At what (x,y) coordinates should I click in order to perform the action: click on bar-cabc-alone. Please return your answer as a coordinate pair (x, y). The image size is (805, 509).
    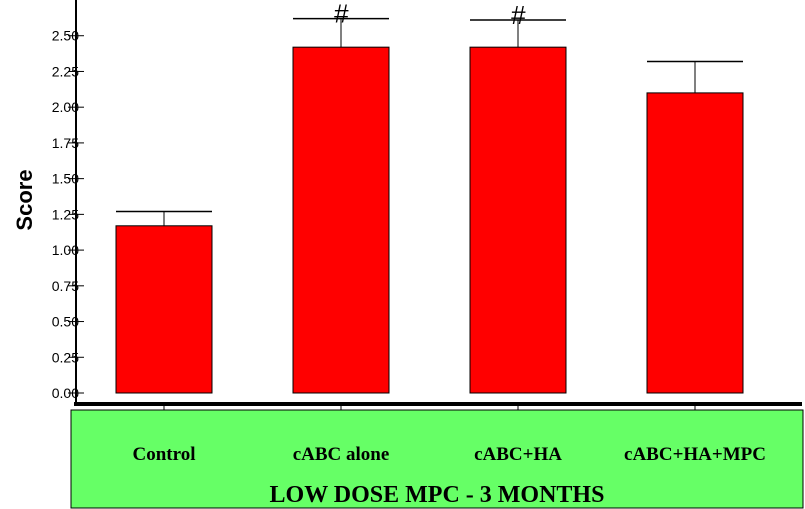
    Looking at the image, I should click on (341, 220).